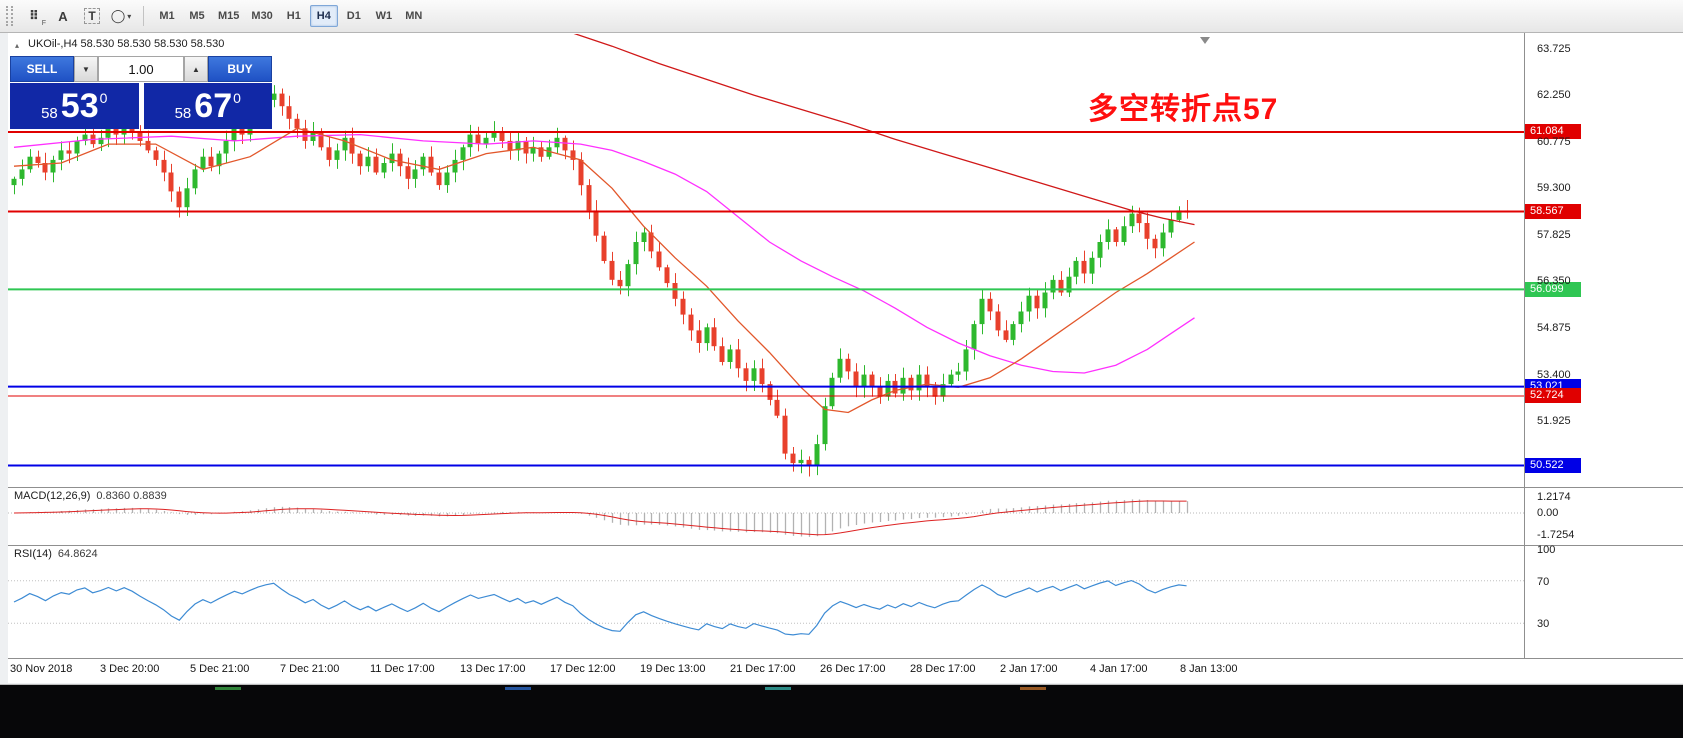 The width and height of the screenshot is (1683, 738). I want to click on chevron-down-icon: ▼, so click(86, 69).